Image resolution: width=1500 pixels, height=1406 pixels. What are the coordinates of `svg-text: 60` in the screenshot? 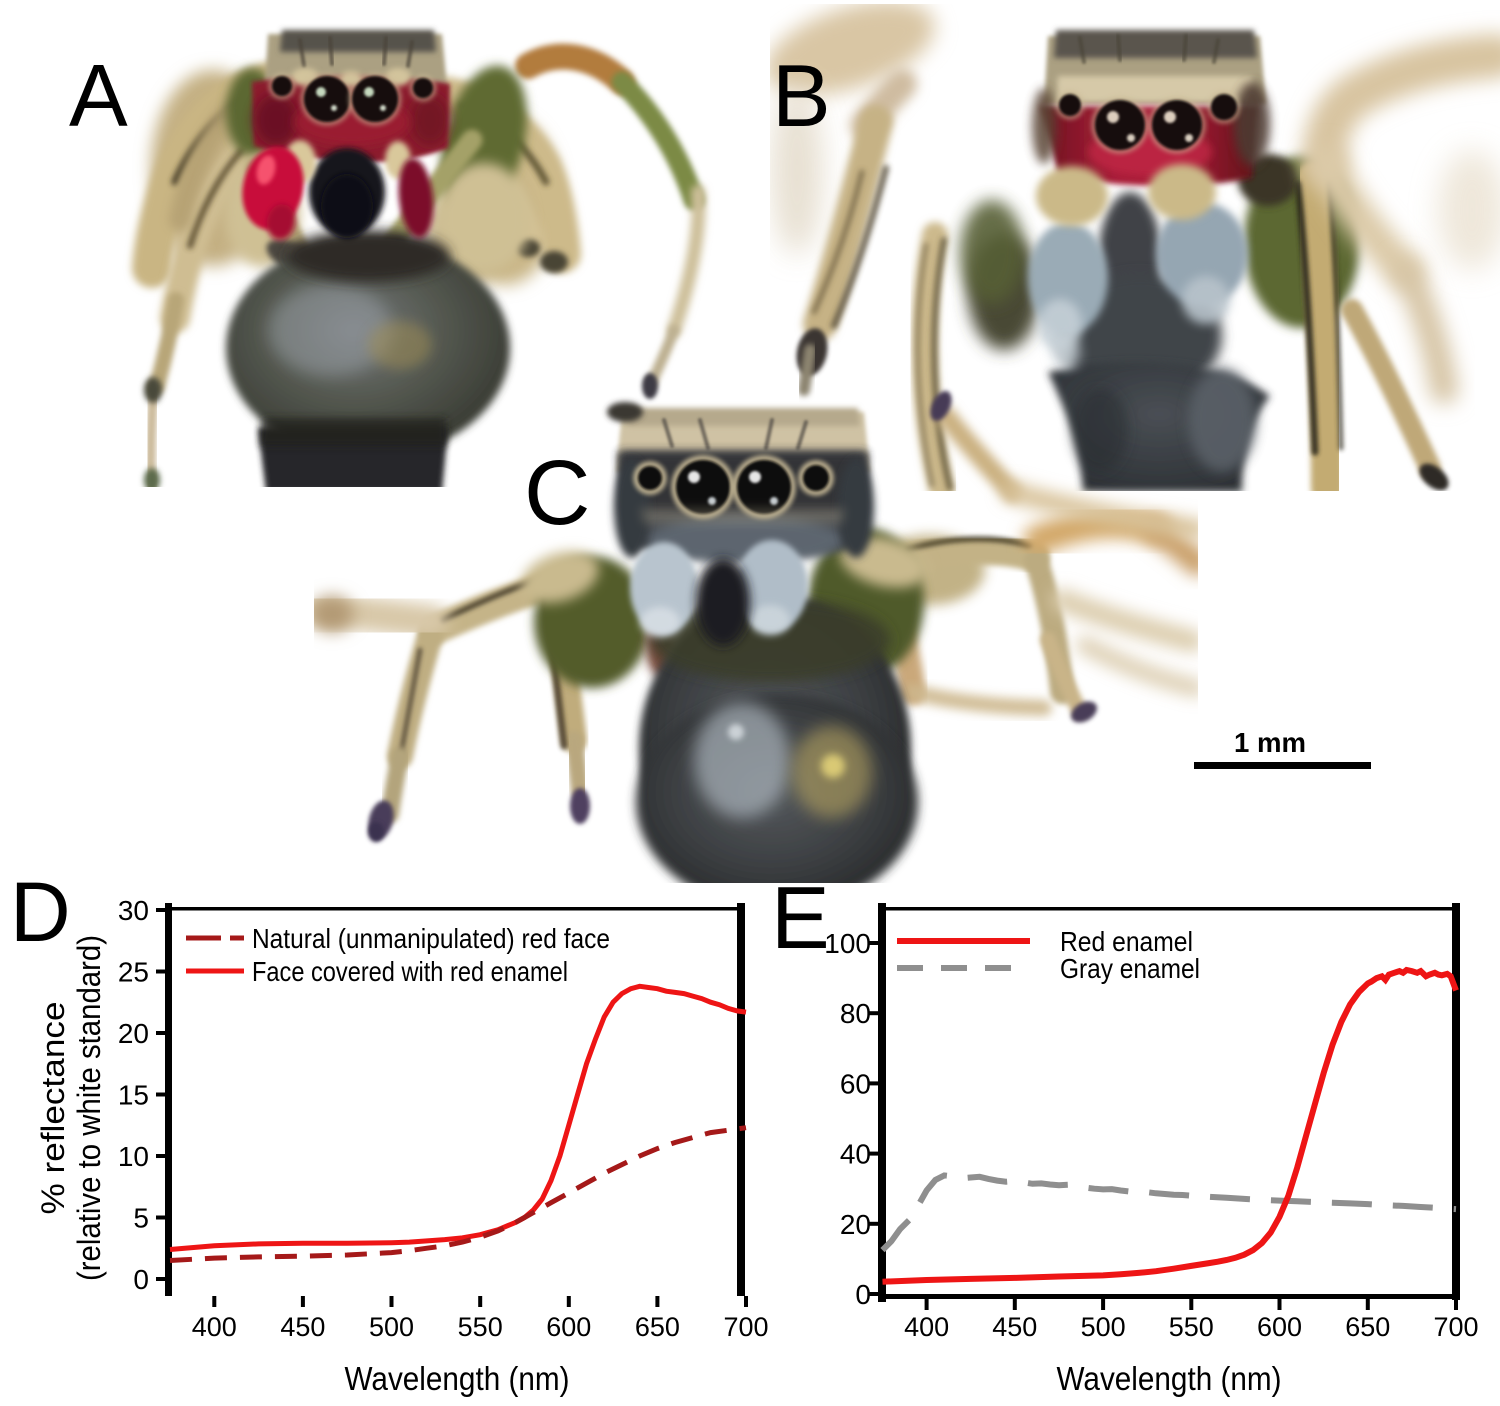 It's located at (855, 1083).